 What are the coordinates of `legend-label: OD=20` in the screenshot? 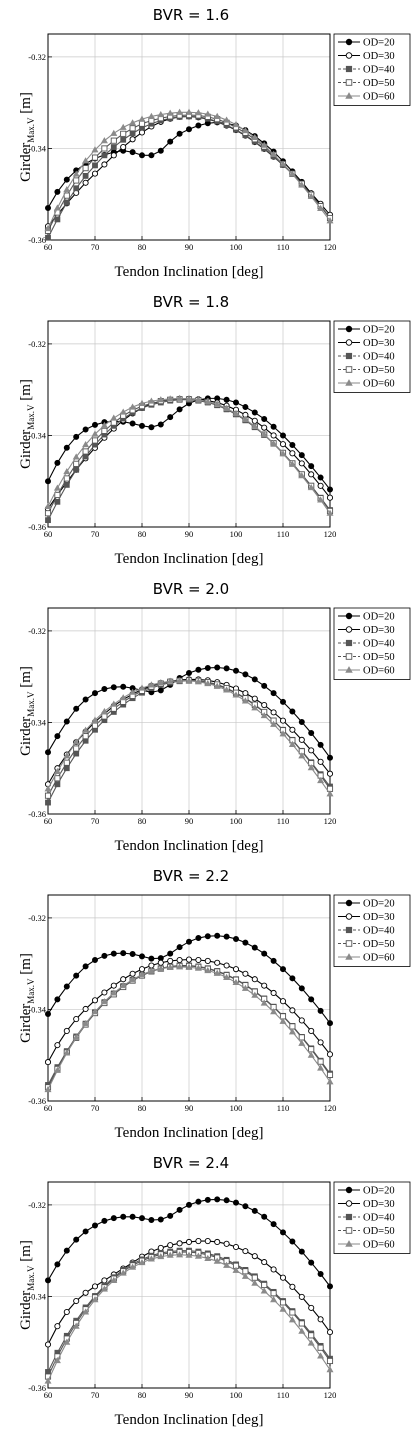 It's located at (379, 617).